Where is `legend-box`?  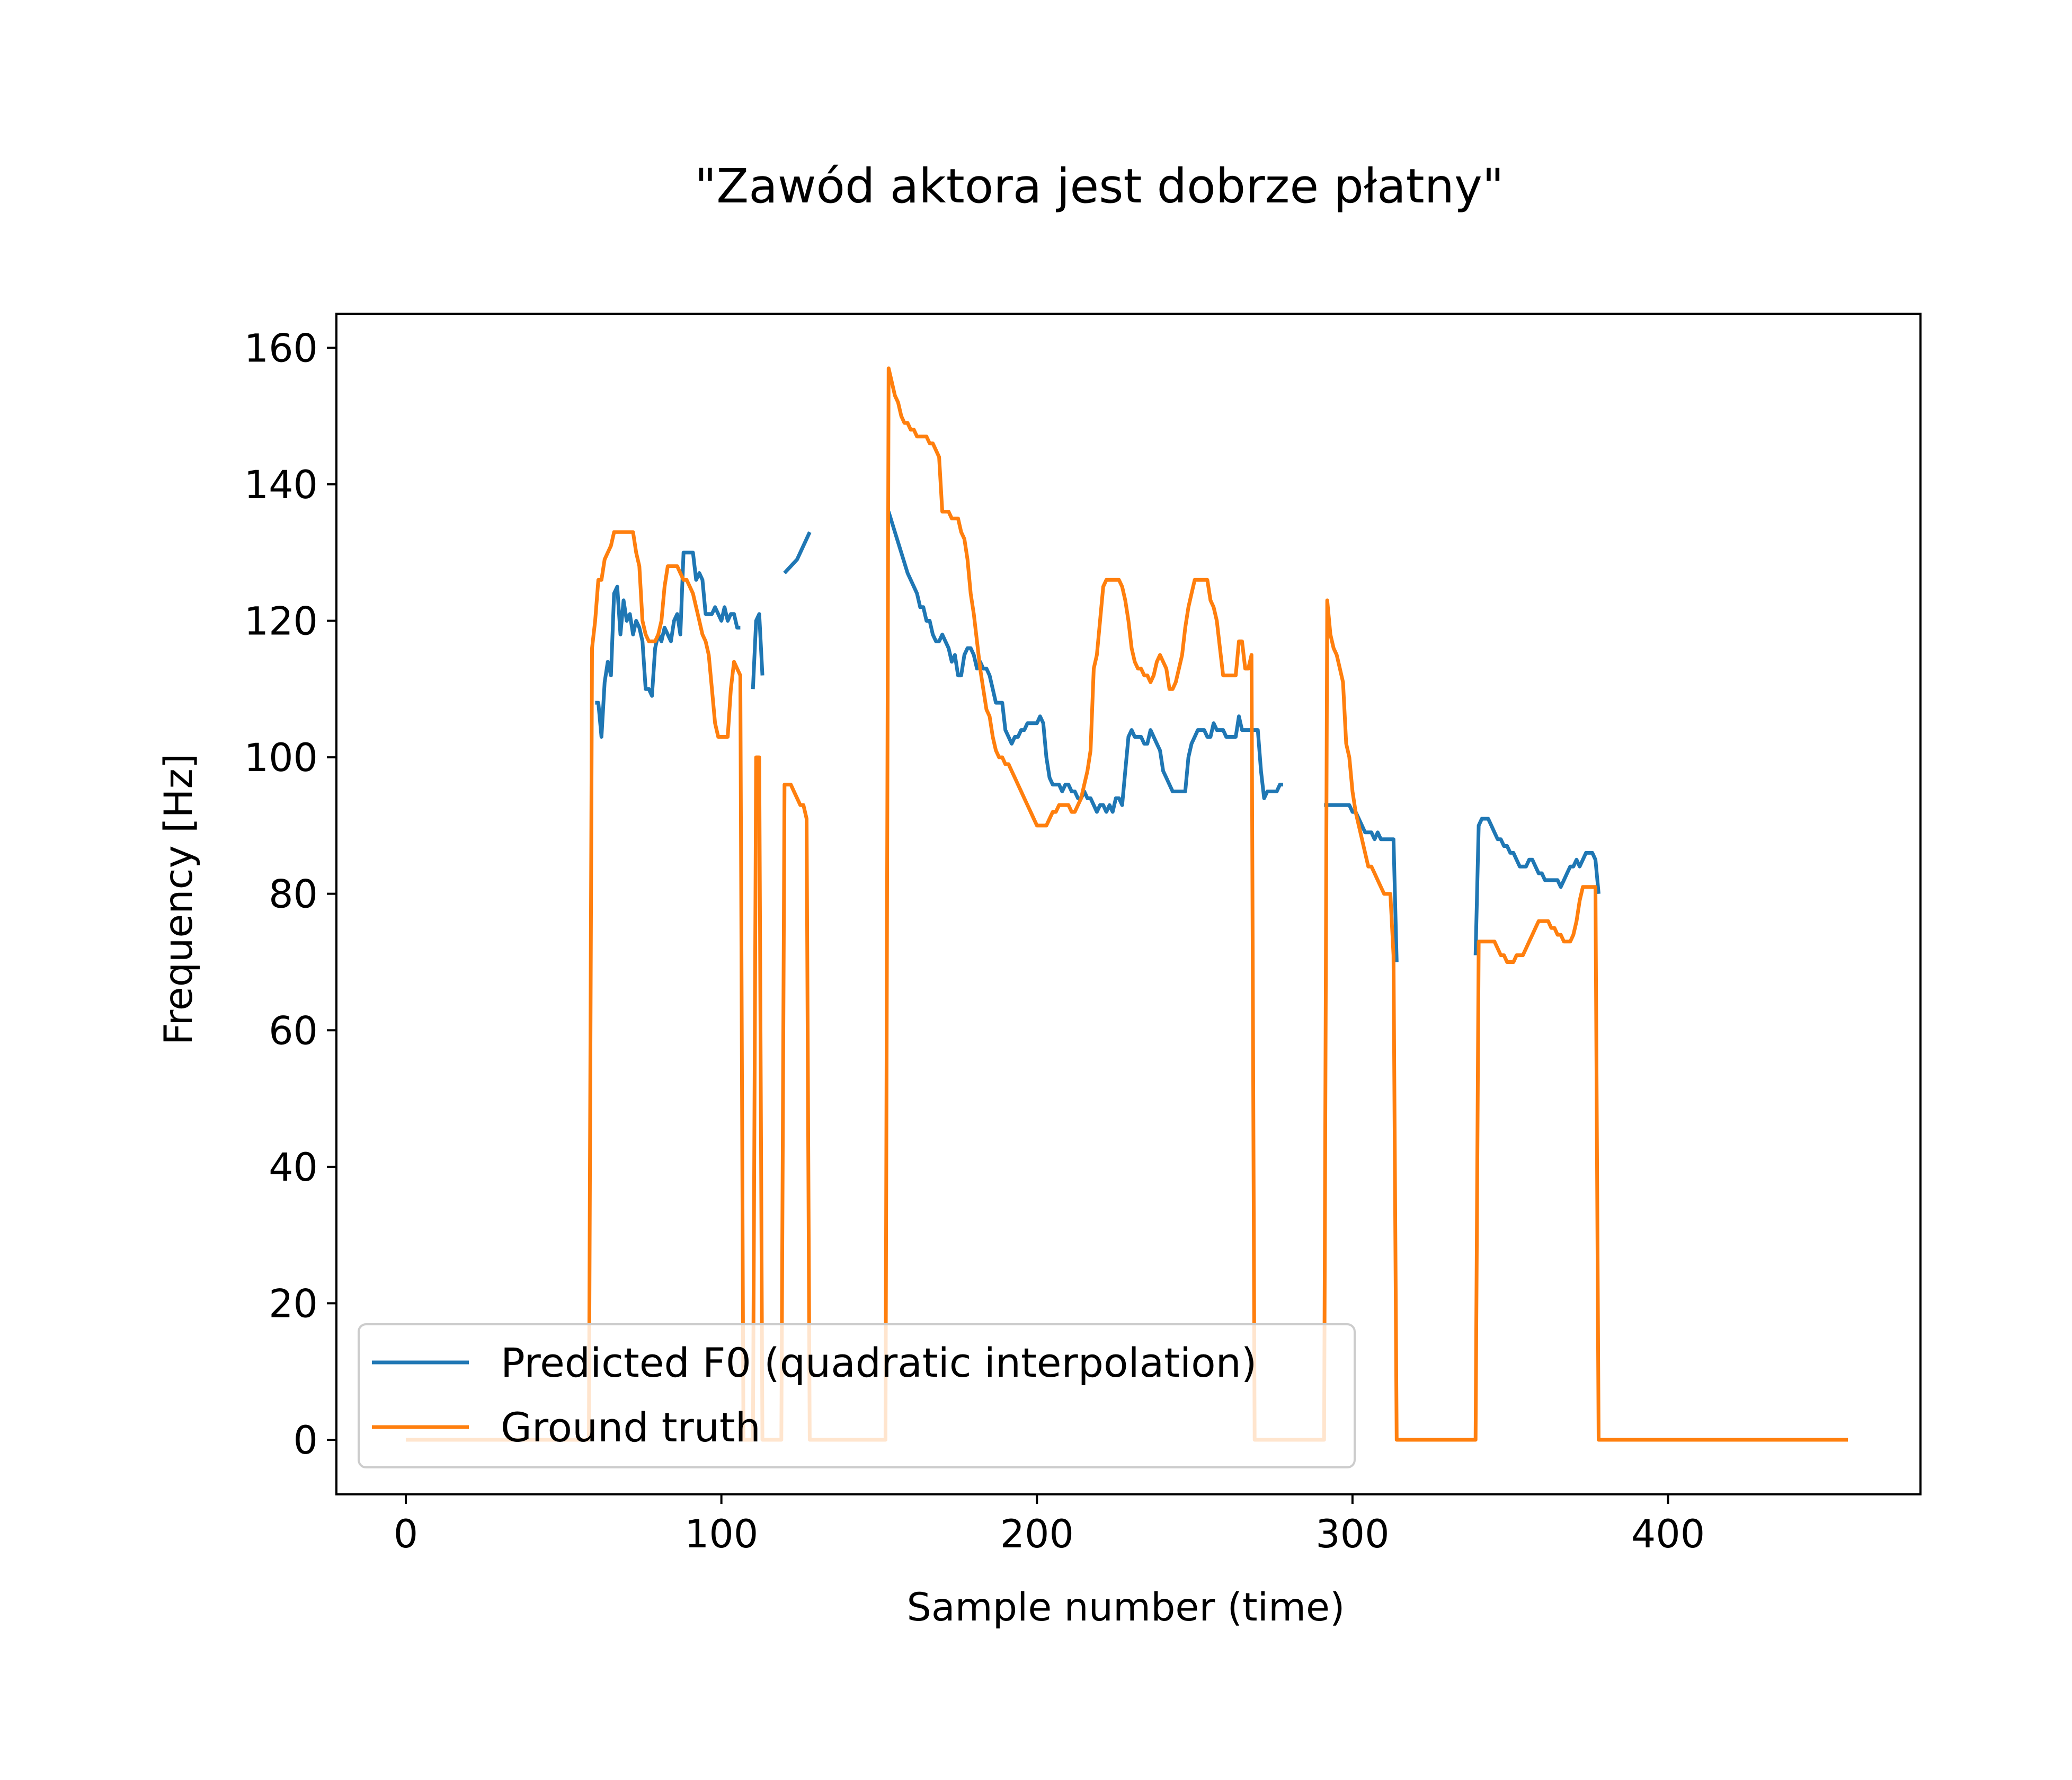
legend-box is located at coordinates (857, 1395).